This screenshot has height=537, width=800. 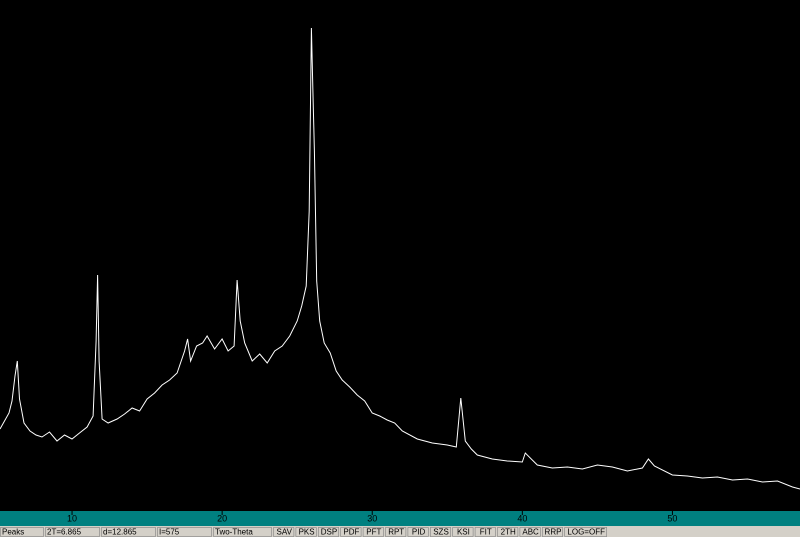 I want to click on x-tick-label: 10, so click(x=72, y=518).